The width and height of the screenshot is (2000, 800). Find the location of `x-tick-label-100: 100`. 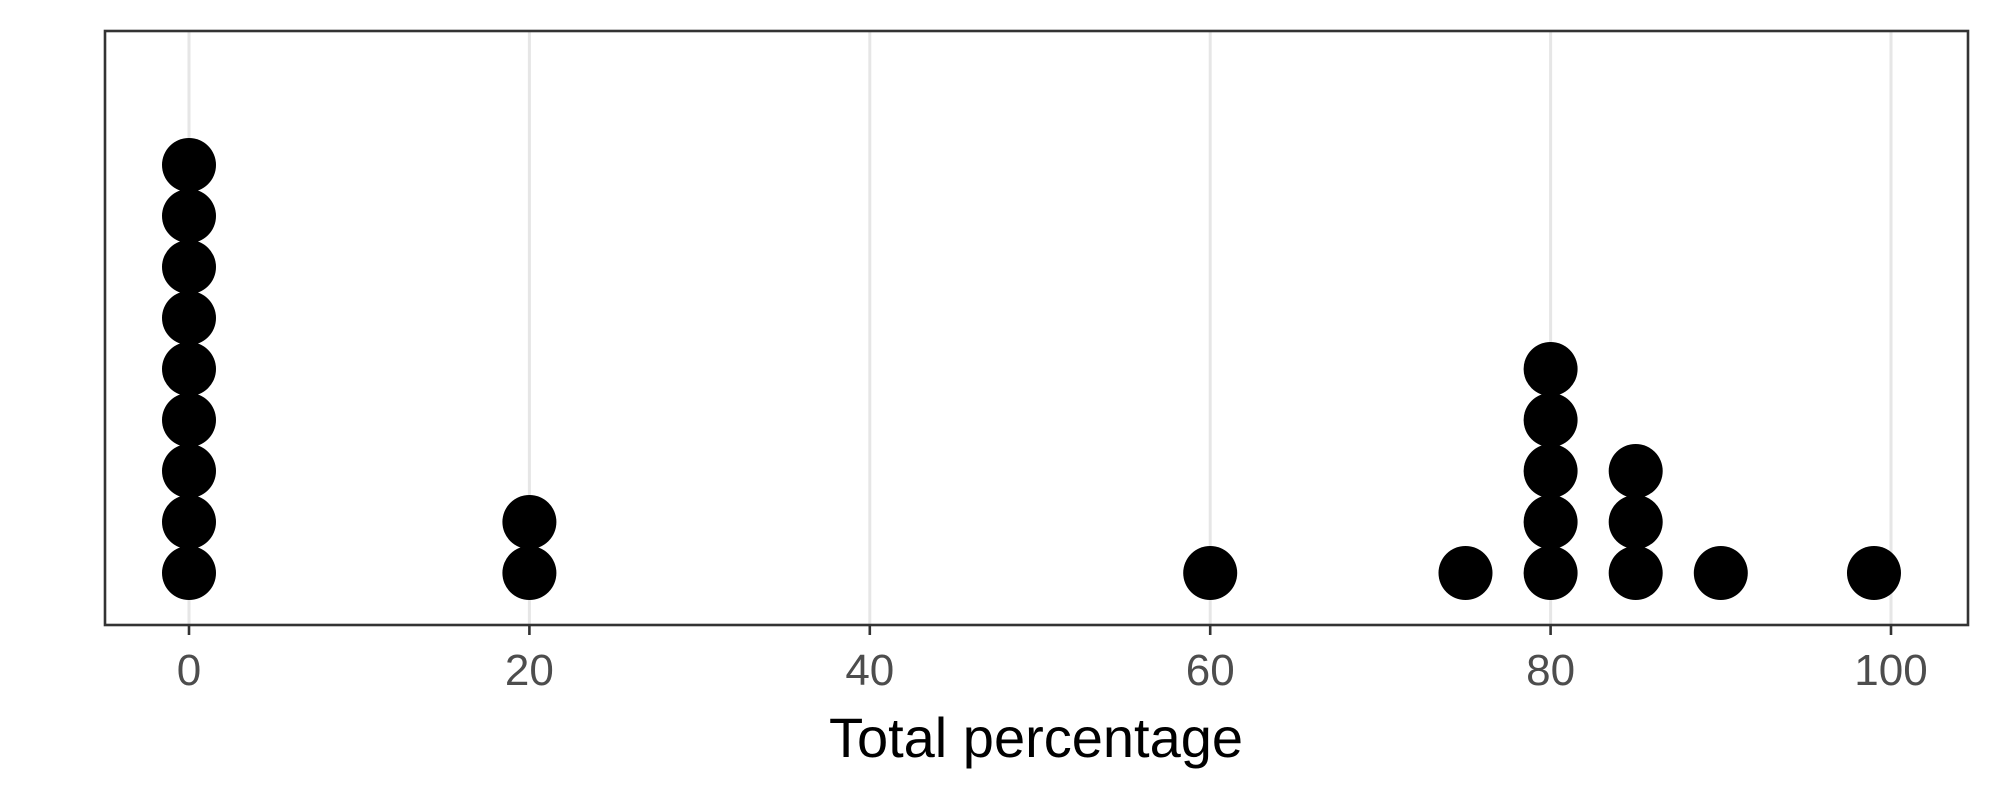

x-tick-label-100: 100 is located at coordinates (1890, 670).